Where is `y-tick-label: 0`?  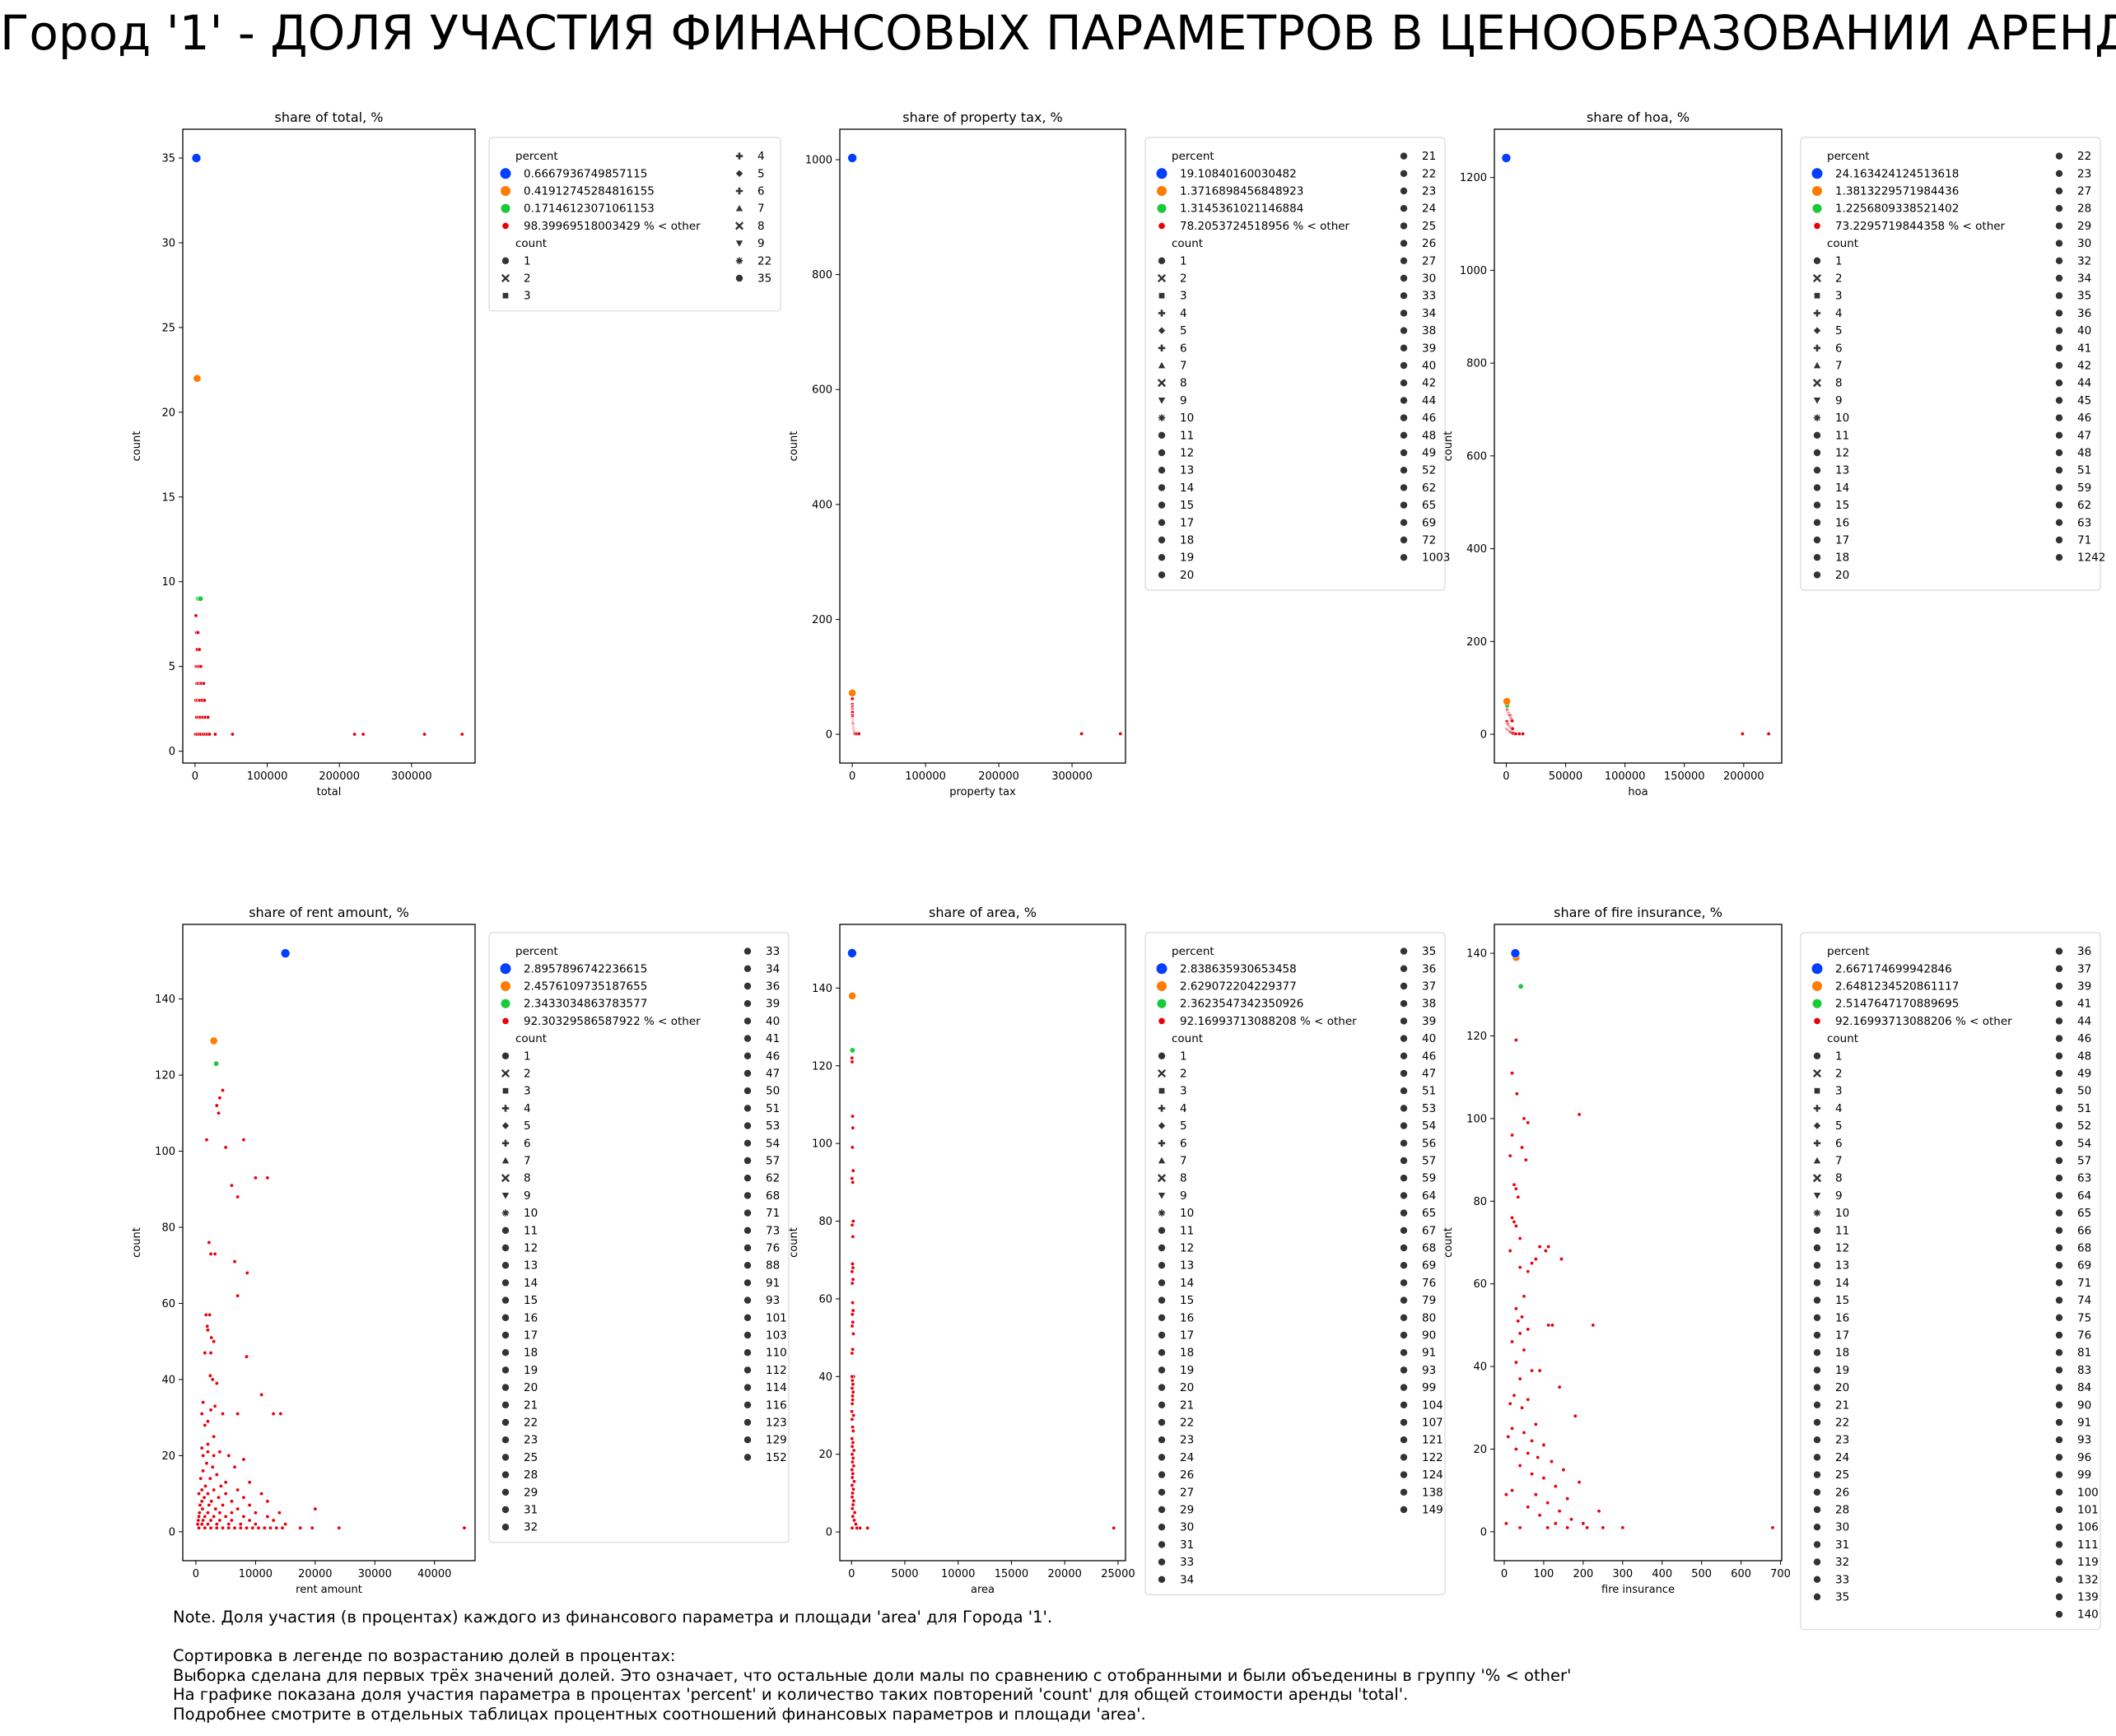 y-tick-label: 0 is located at coordinates (1483, 1532).